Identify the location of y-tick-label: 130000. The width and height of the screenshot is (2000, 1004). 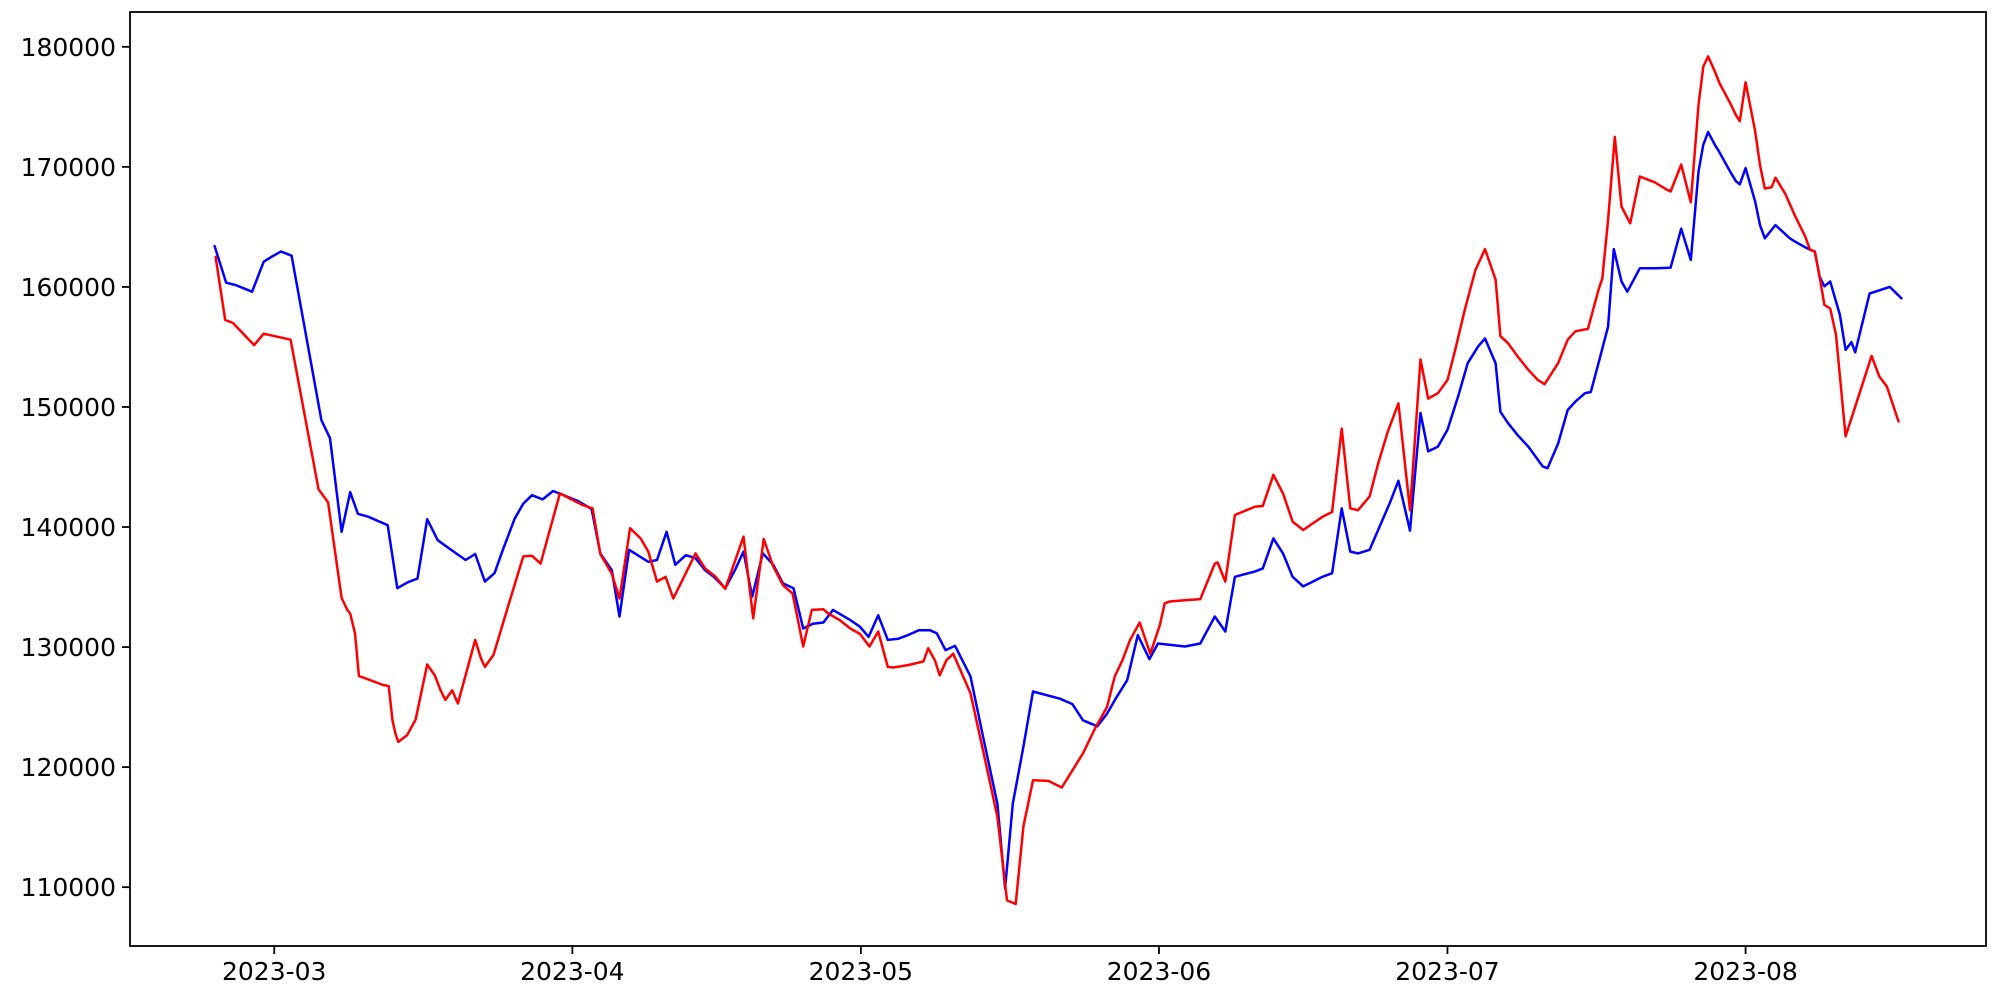
(68, 647).